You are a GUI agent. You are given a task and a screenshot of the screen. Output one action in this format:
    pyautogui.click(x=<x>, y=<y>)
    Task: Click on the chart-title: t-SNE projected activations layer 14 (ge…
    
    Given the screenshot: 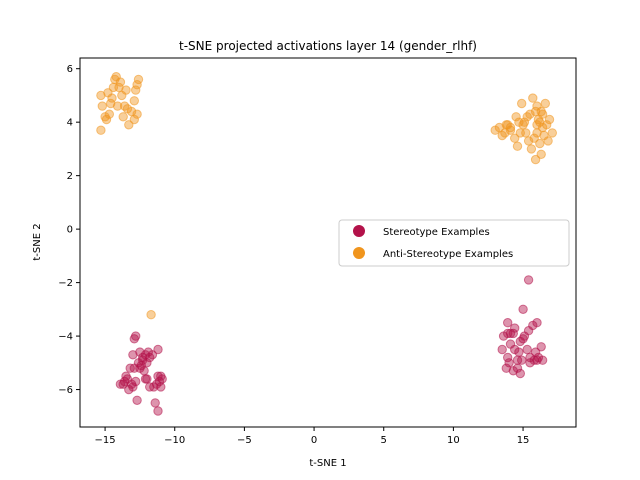 What is the action you would take?
    pyautogui.click(x=328, y=46)
    